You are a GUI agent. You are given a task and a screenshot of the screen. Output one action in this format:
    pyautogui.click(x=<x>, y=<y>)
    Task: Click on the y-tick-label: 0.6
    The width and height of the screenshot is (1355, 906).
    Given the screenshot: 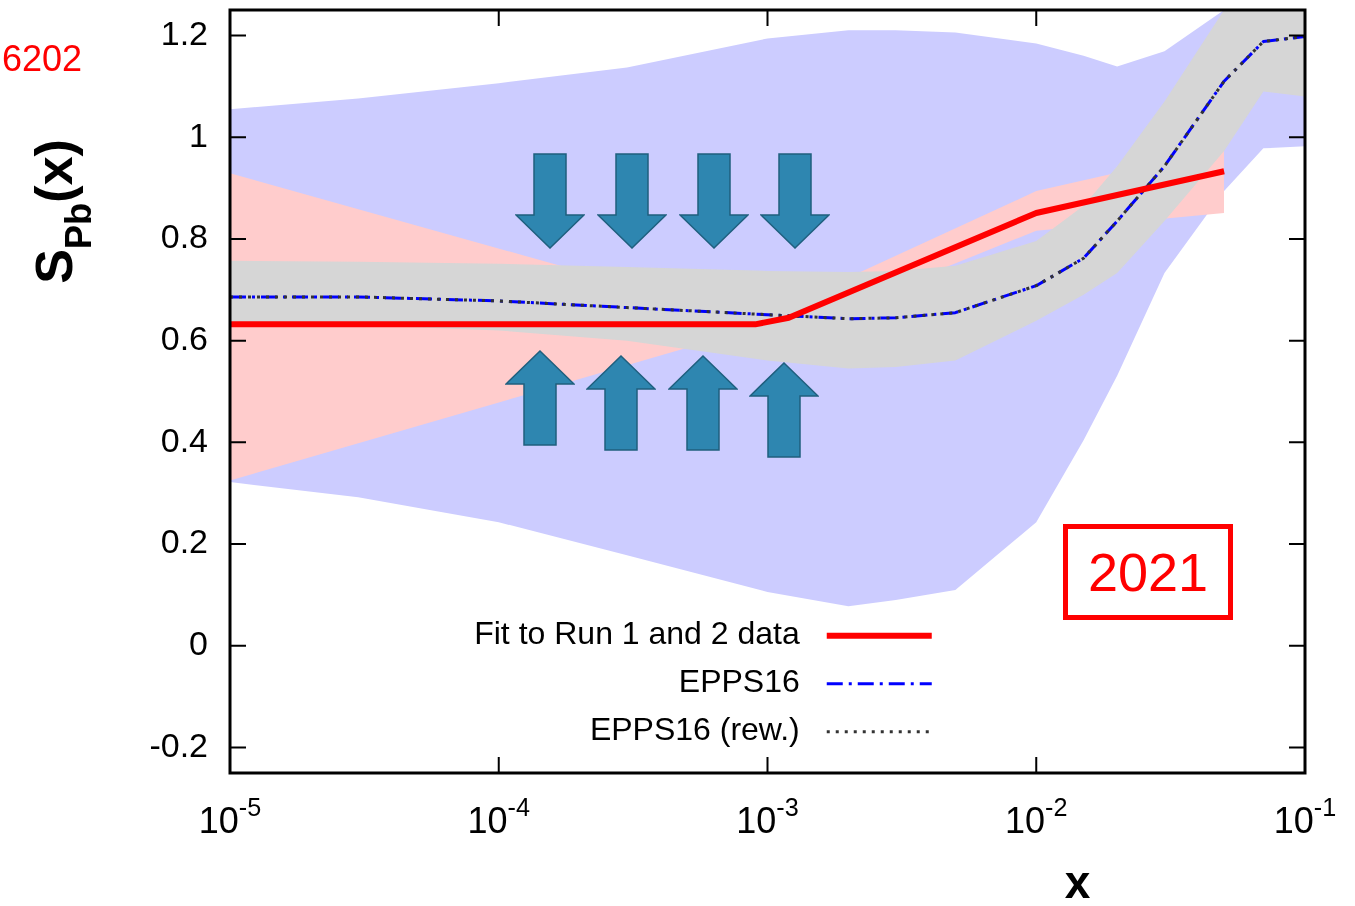 What is the action you would take?
    pyautogui.click(x=184, y=338)
    